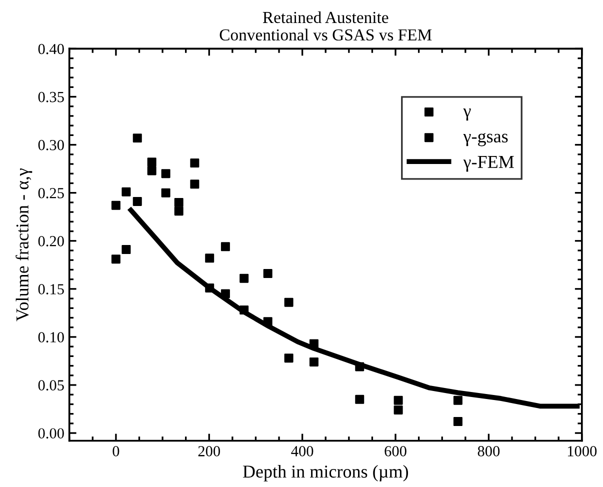 Image resolution: width=603 pixels, height=487 pixels. Describe the element at coordinates (51, 193) in the screenshot. I see `y-tick-label: 0.25` at that location.